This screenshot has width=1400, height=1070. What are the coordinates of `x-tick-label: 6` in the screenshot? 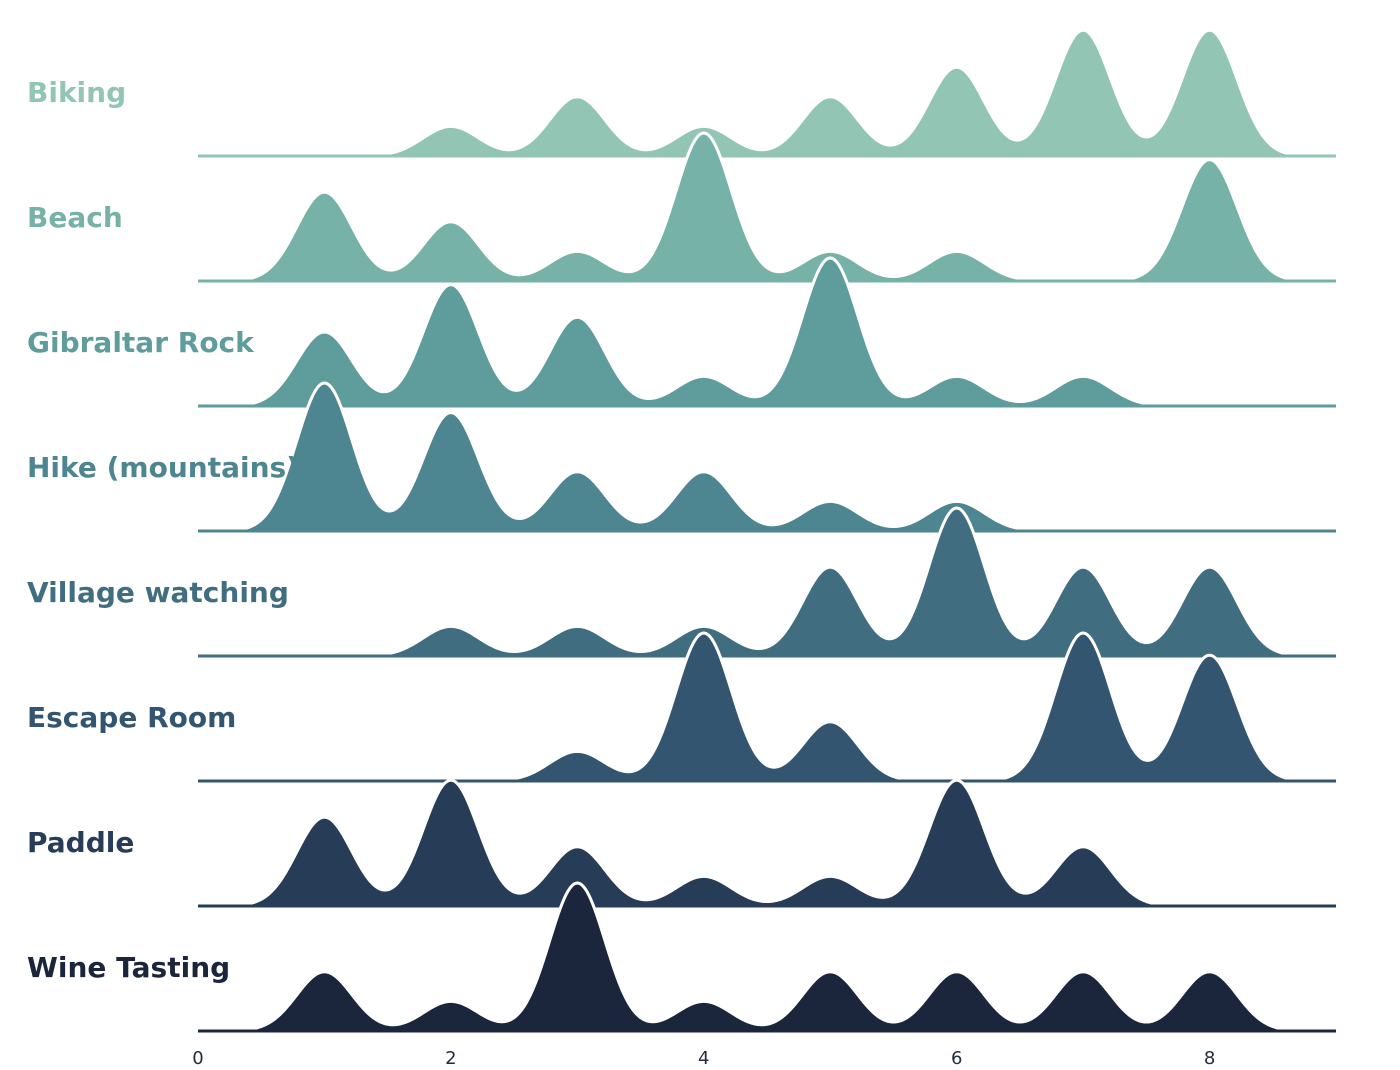 It's located at (956, 1058).